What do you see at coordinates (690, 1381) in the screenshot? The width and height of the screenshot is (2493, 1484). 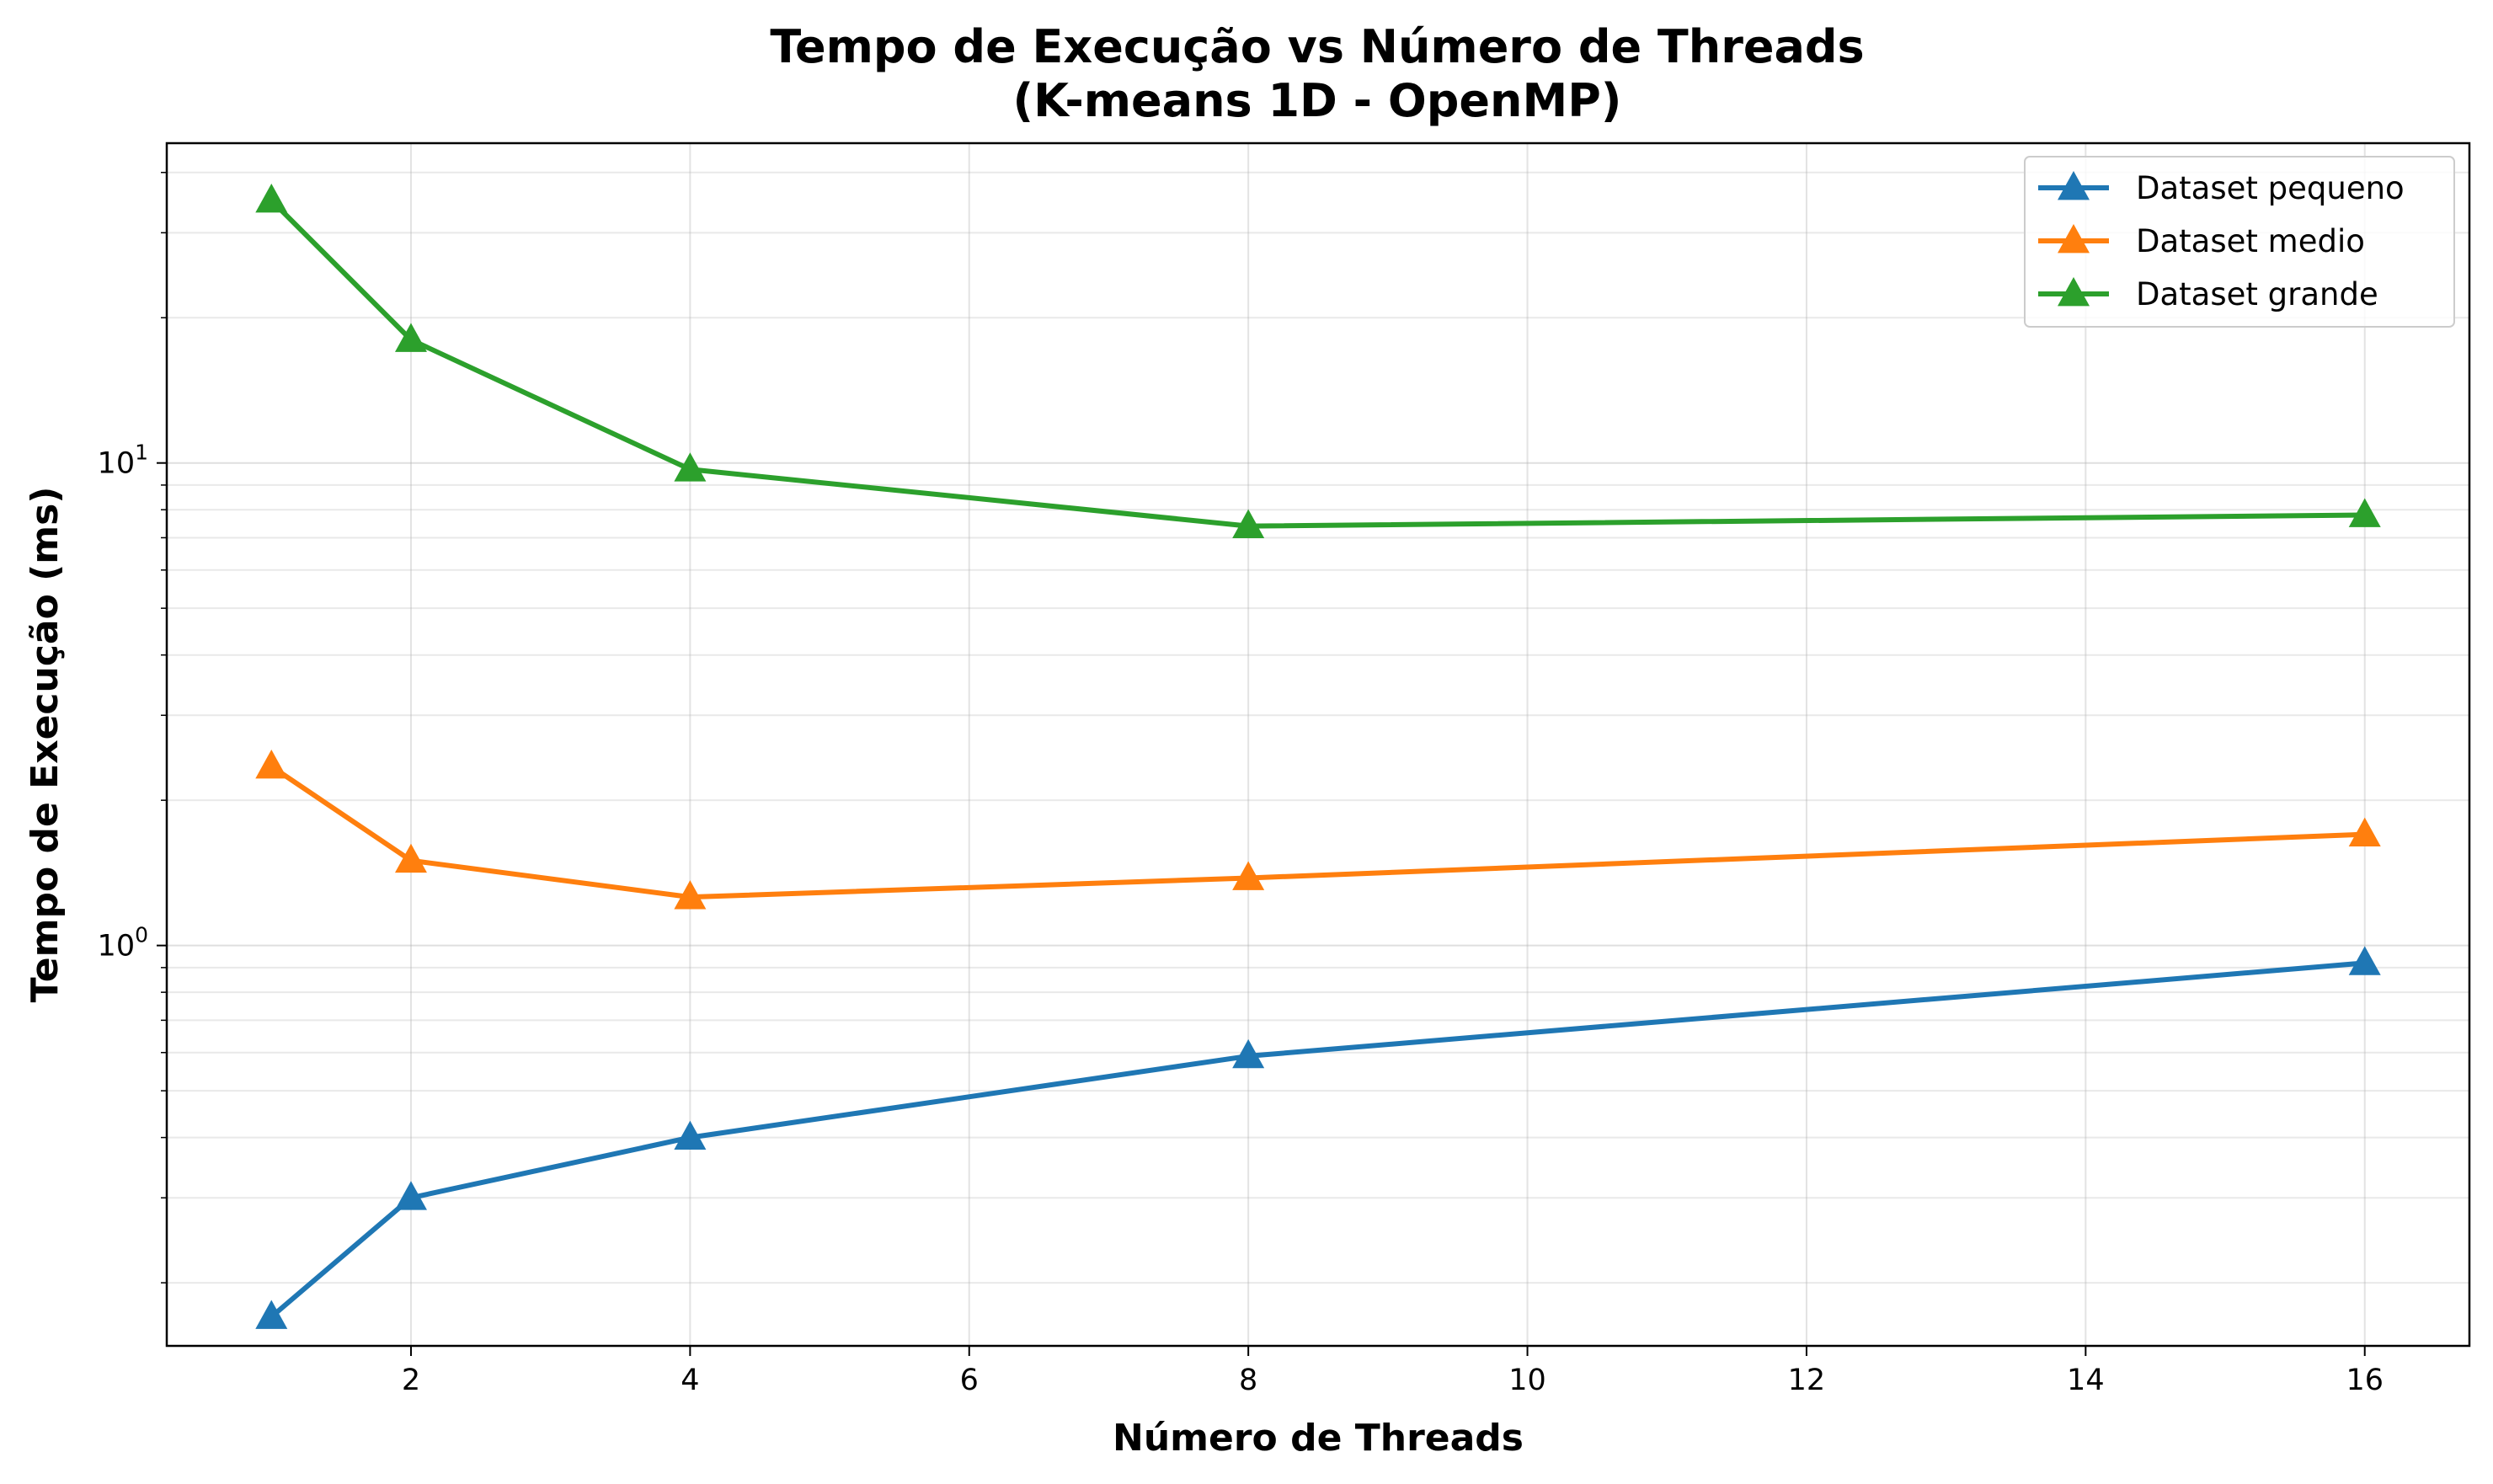 I see `x-tick-label: 4` at bounding box center [690, 1381].